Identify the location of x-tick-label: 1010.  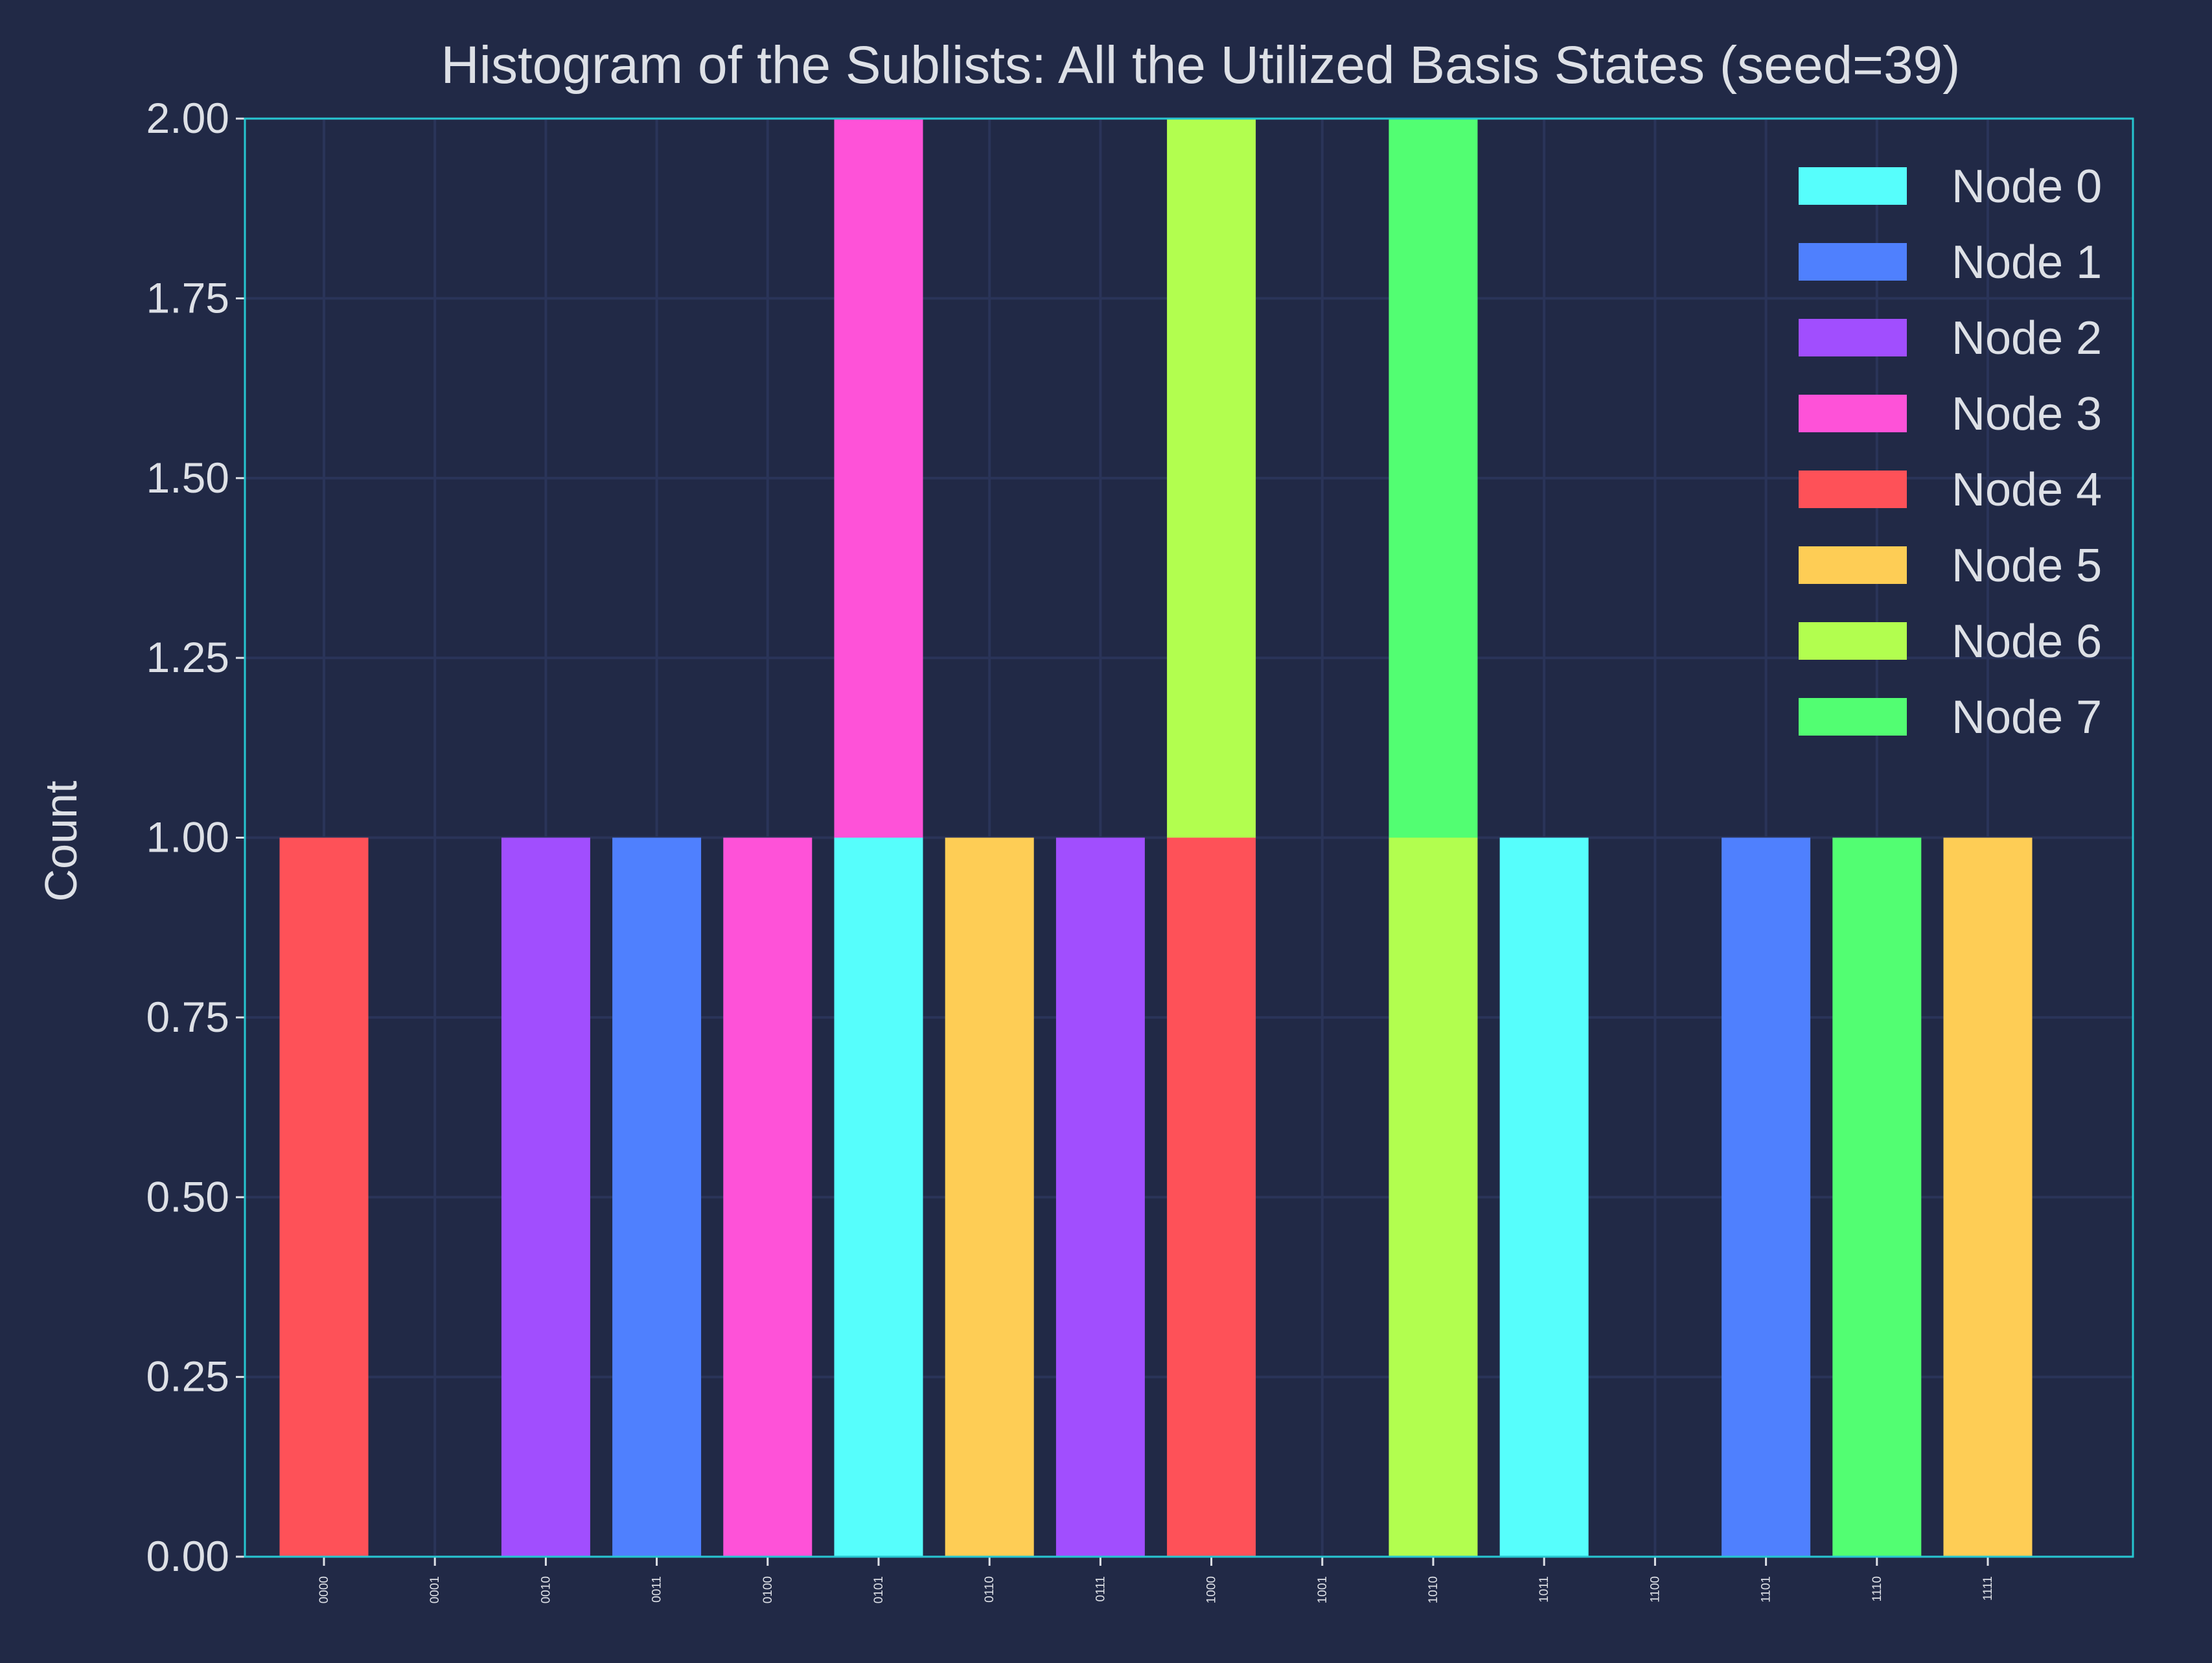
(1433, 1590).